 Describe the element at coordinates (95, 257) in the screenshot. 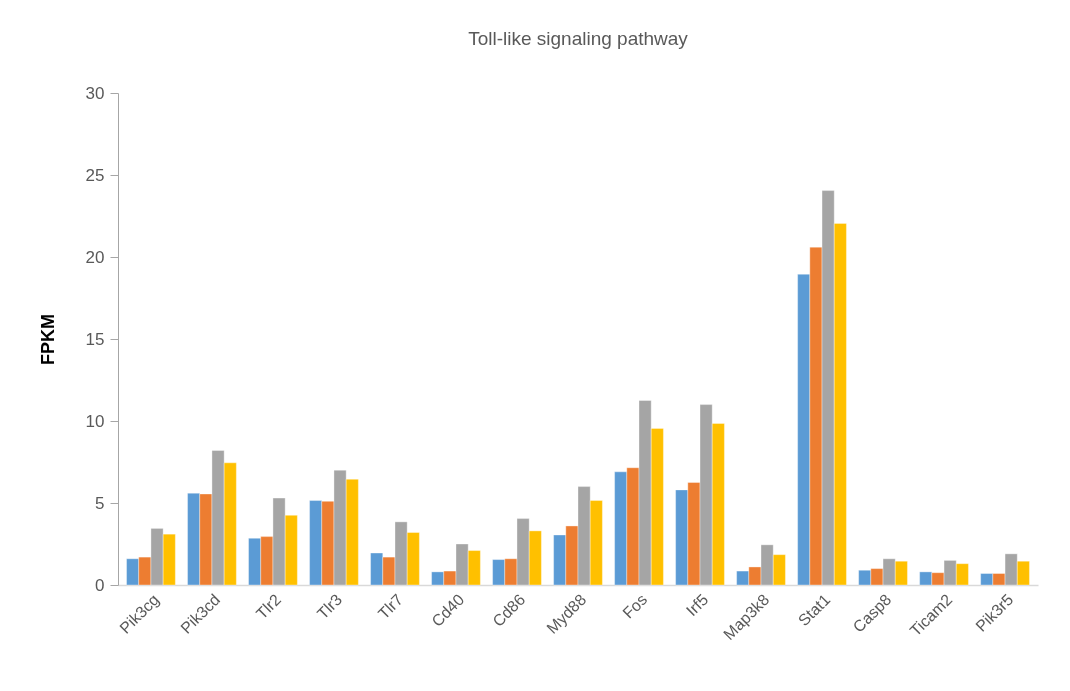

I see `y-tick-label: 20` at that location.